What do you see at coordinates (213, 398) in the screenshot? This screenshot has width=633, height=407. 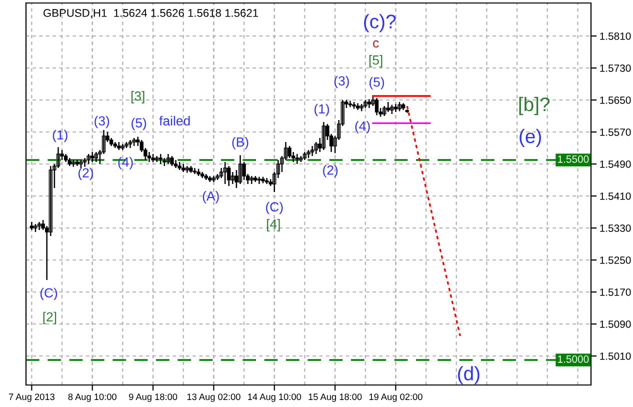 I see `x-tick-label: 13 Aug 02:00` at bounding box center [213, 398].